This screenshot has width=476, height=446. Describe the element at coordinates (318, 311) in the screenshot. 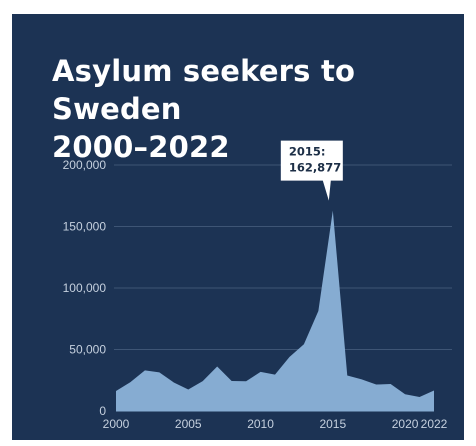

I see `data-point-2014` at that location.